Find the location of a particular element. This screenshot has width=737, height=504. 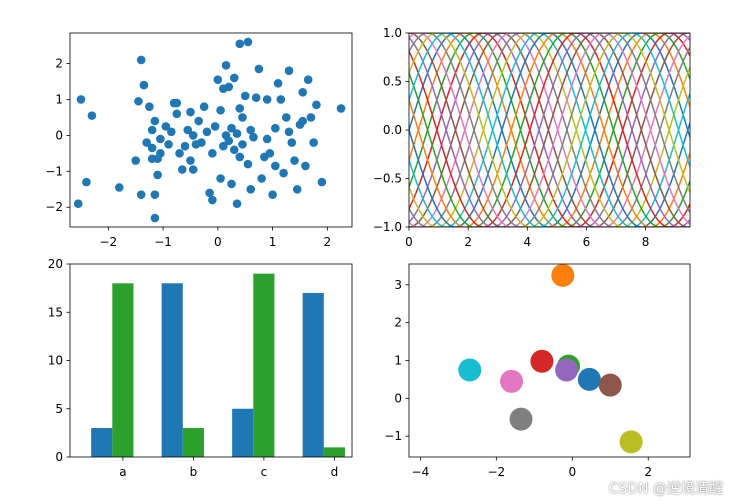

x-tick-label: 1 is located at coordinates (273, 242).